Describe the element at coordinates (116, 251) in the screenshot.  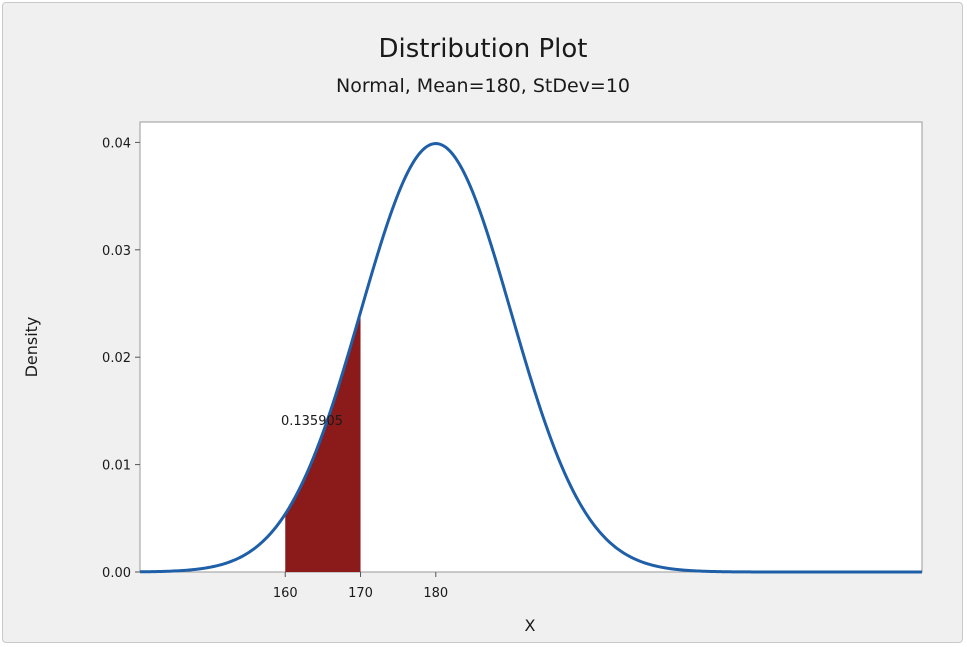
I see `y-tick-label: 0.03` at that location.